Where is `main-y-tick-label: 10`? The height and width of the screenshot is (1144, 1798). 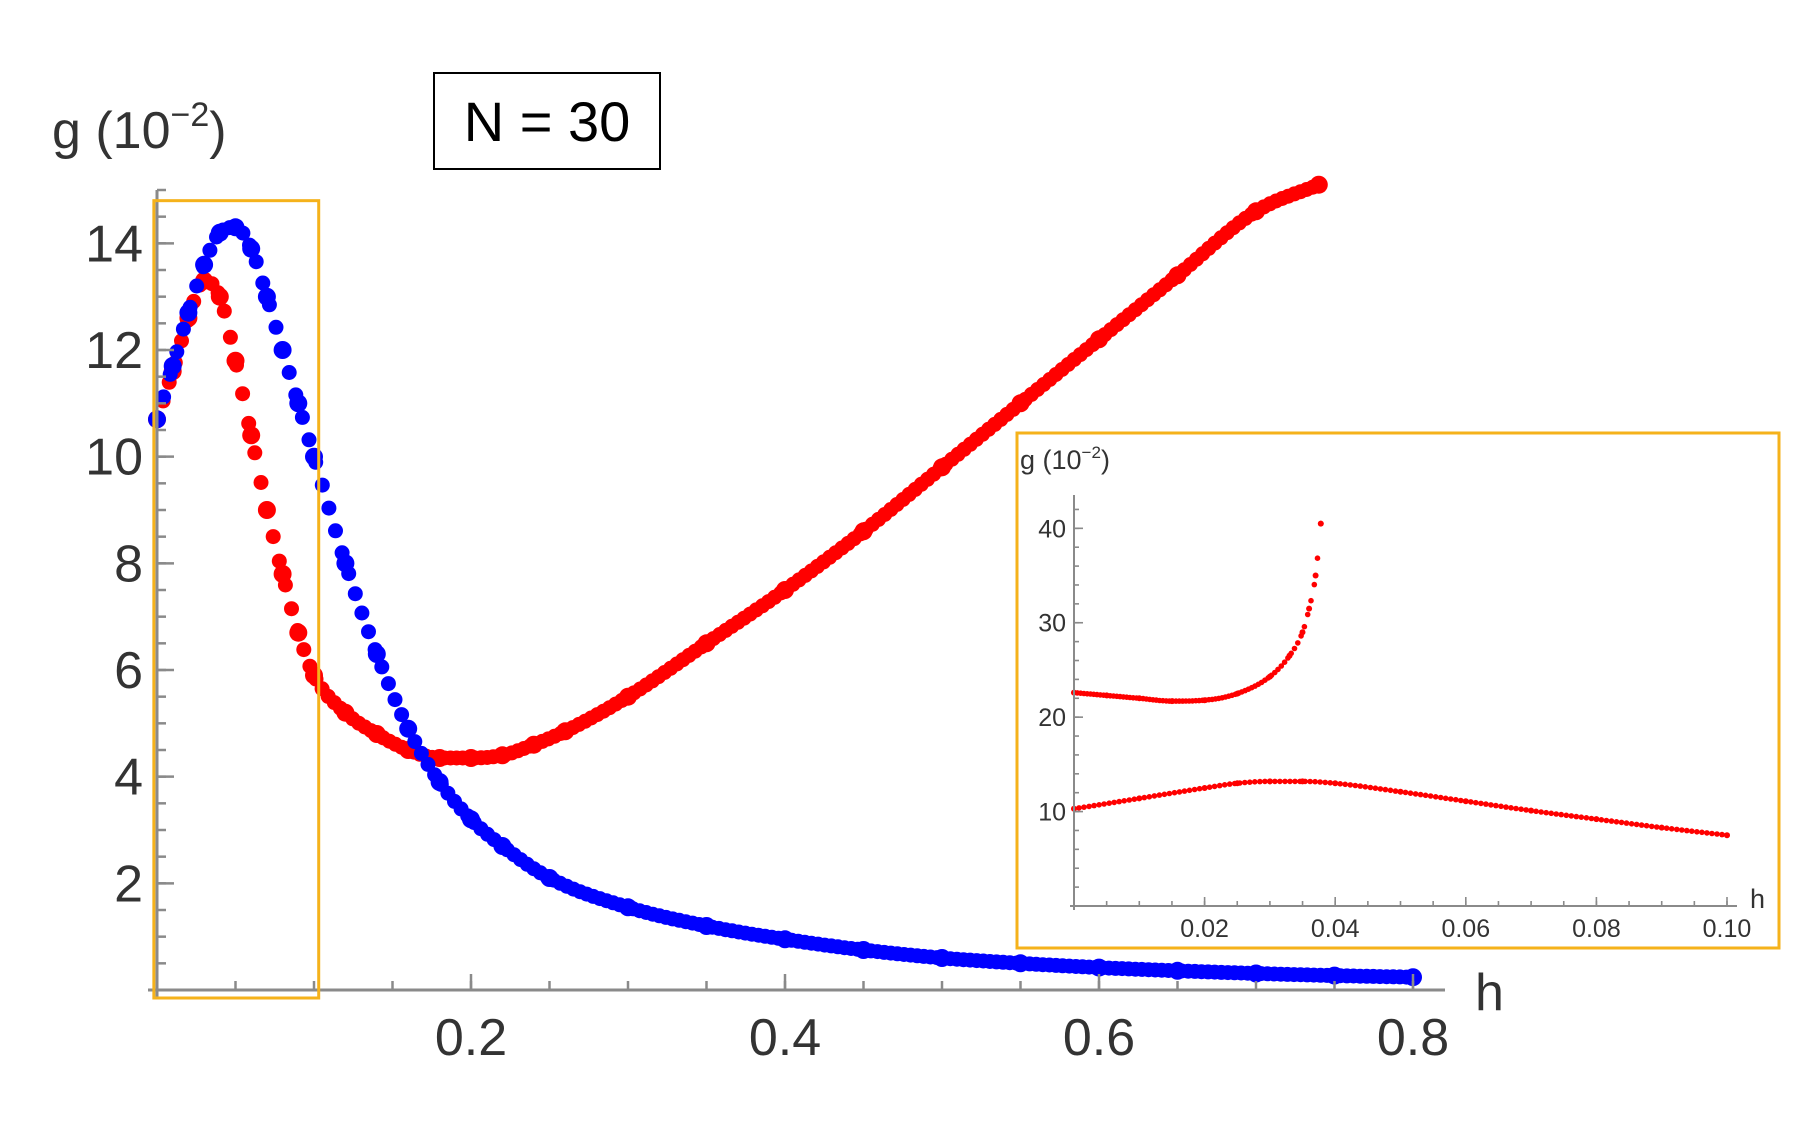 main-y-tick-label: 10 is located at coordinates (114, 458).